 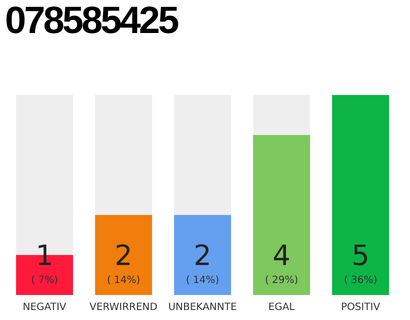 I want to click on chart-title: 078585425, so click(x=91, y=21).